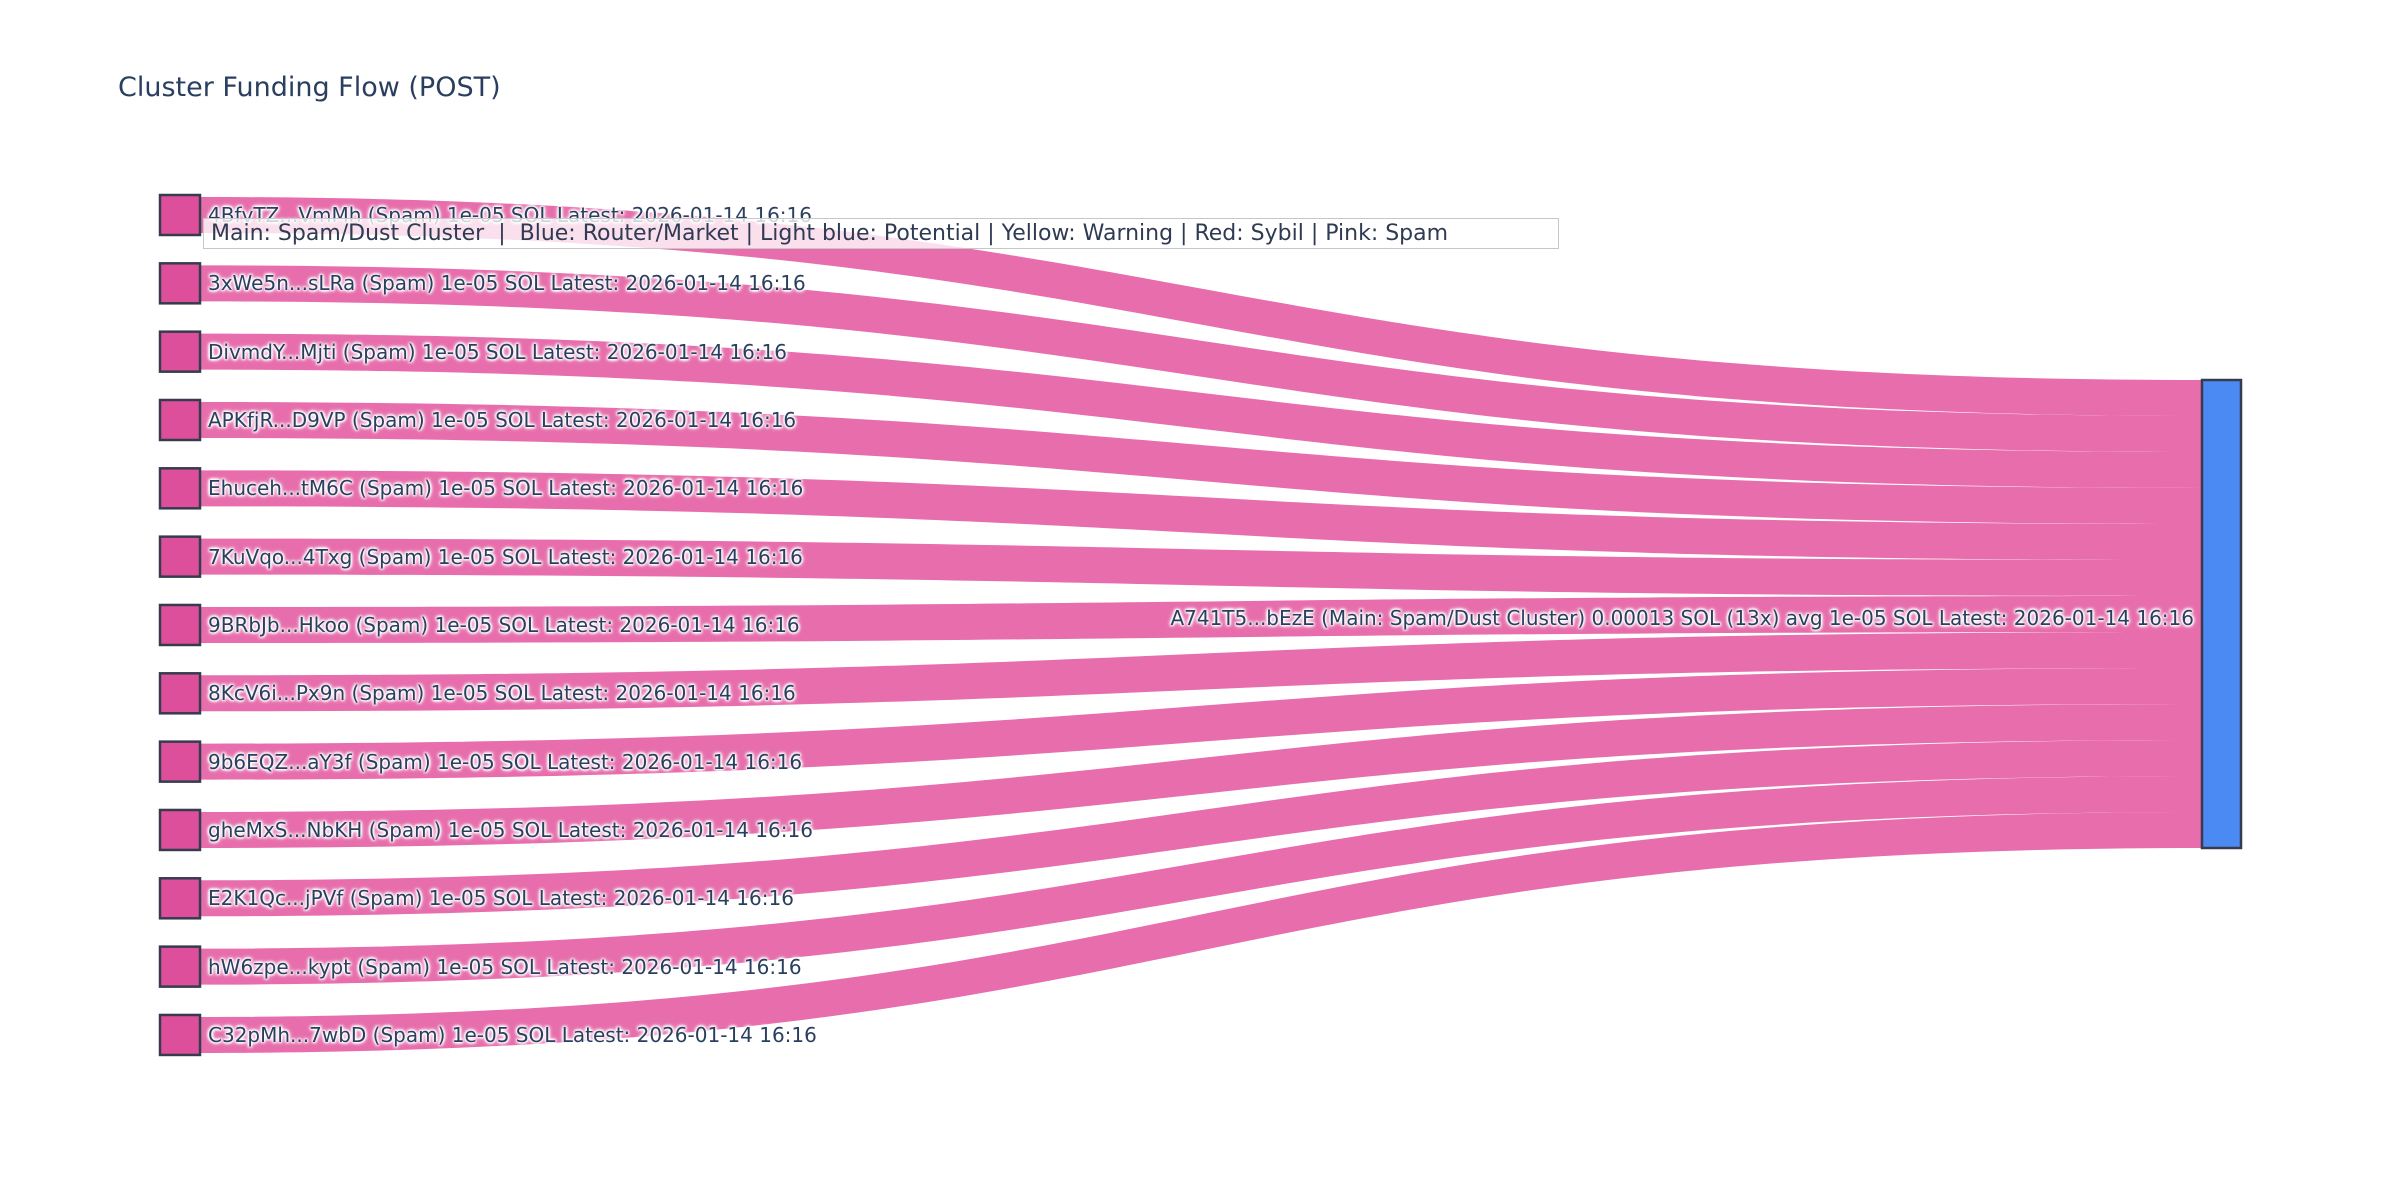  Describe the element at coordinates (2221, 614) in the screenshot. I see `target-node` at that location.